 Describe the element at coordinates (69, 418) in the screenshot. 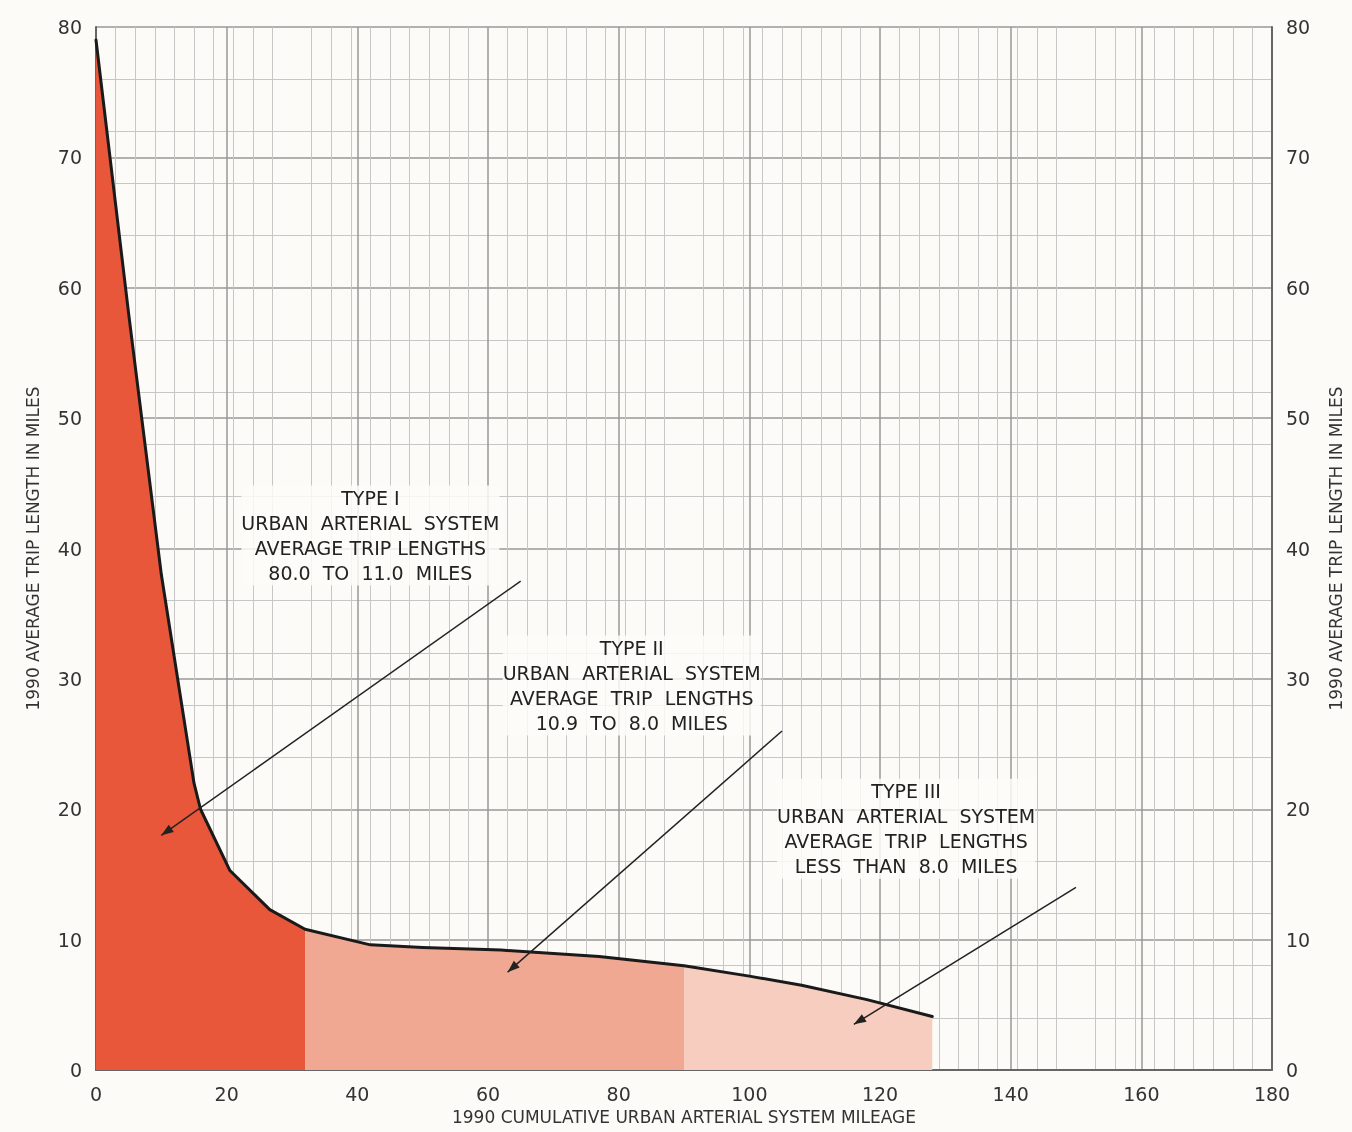

I see `y-tick-label: 50` at that location.